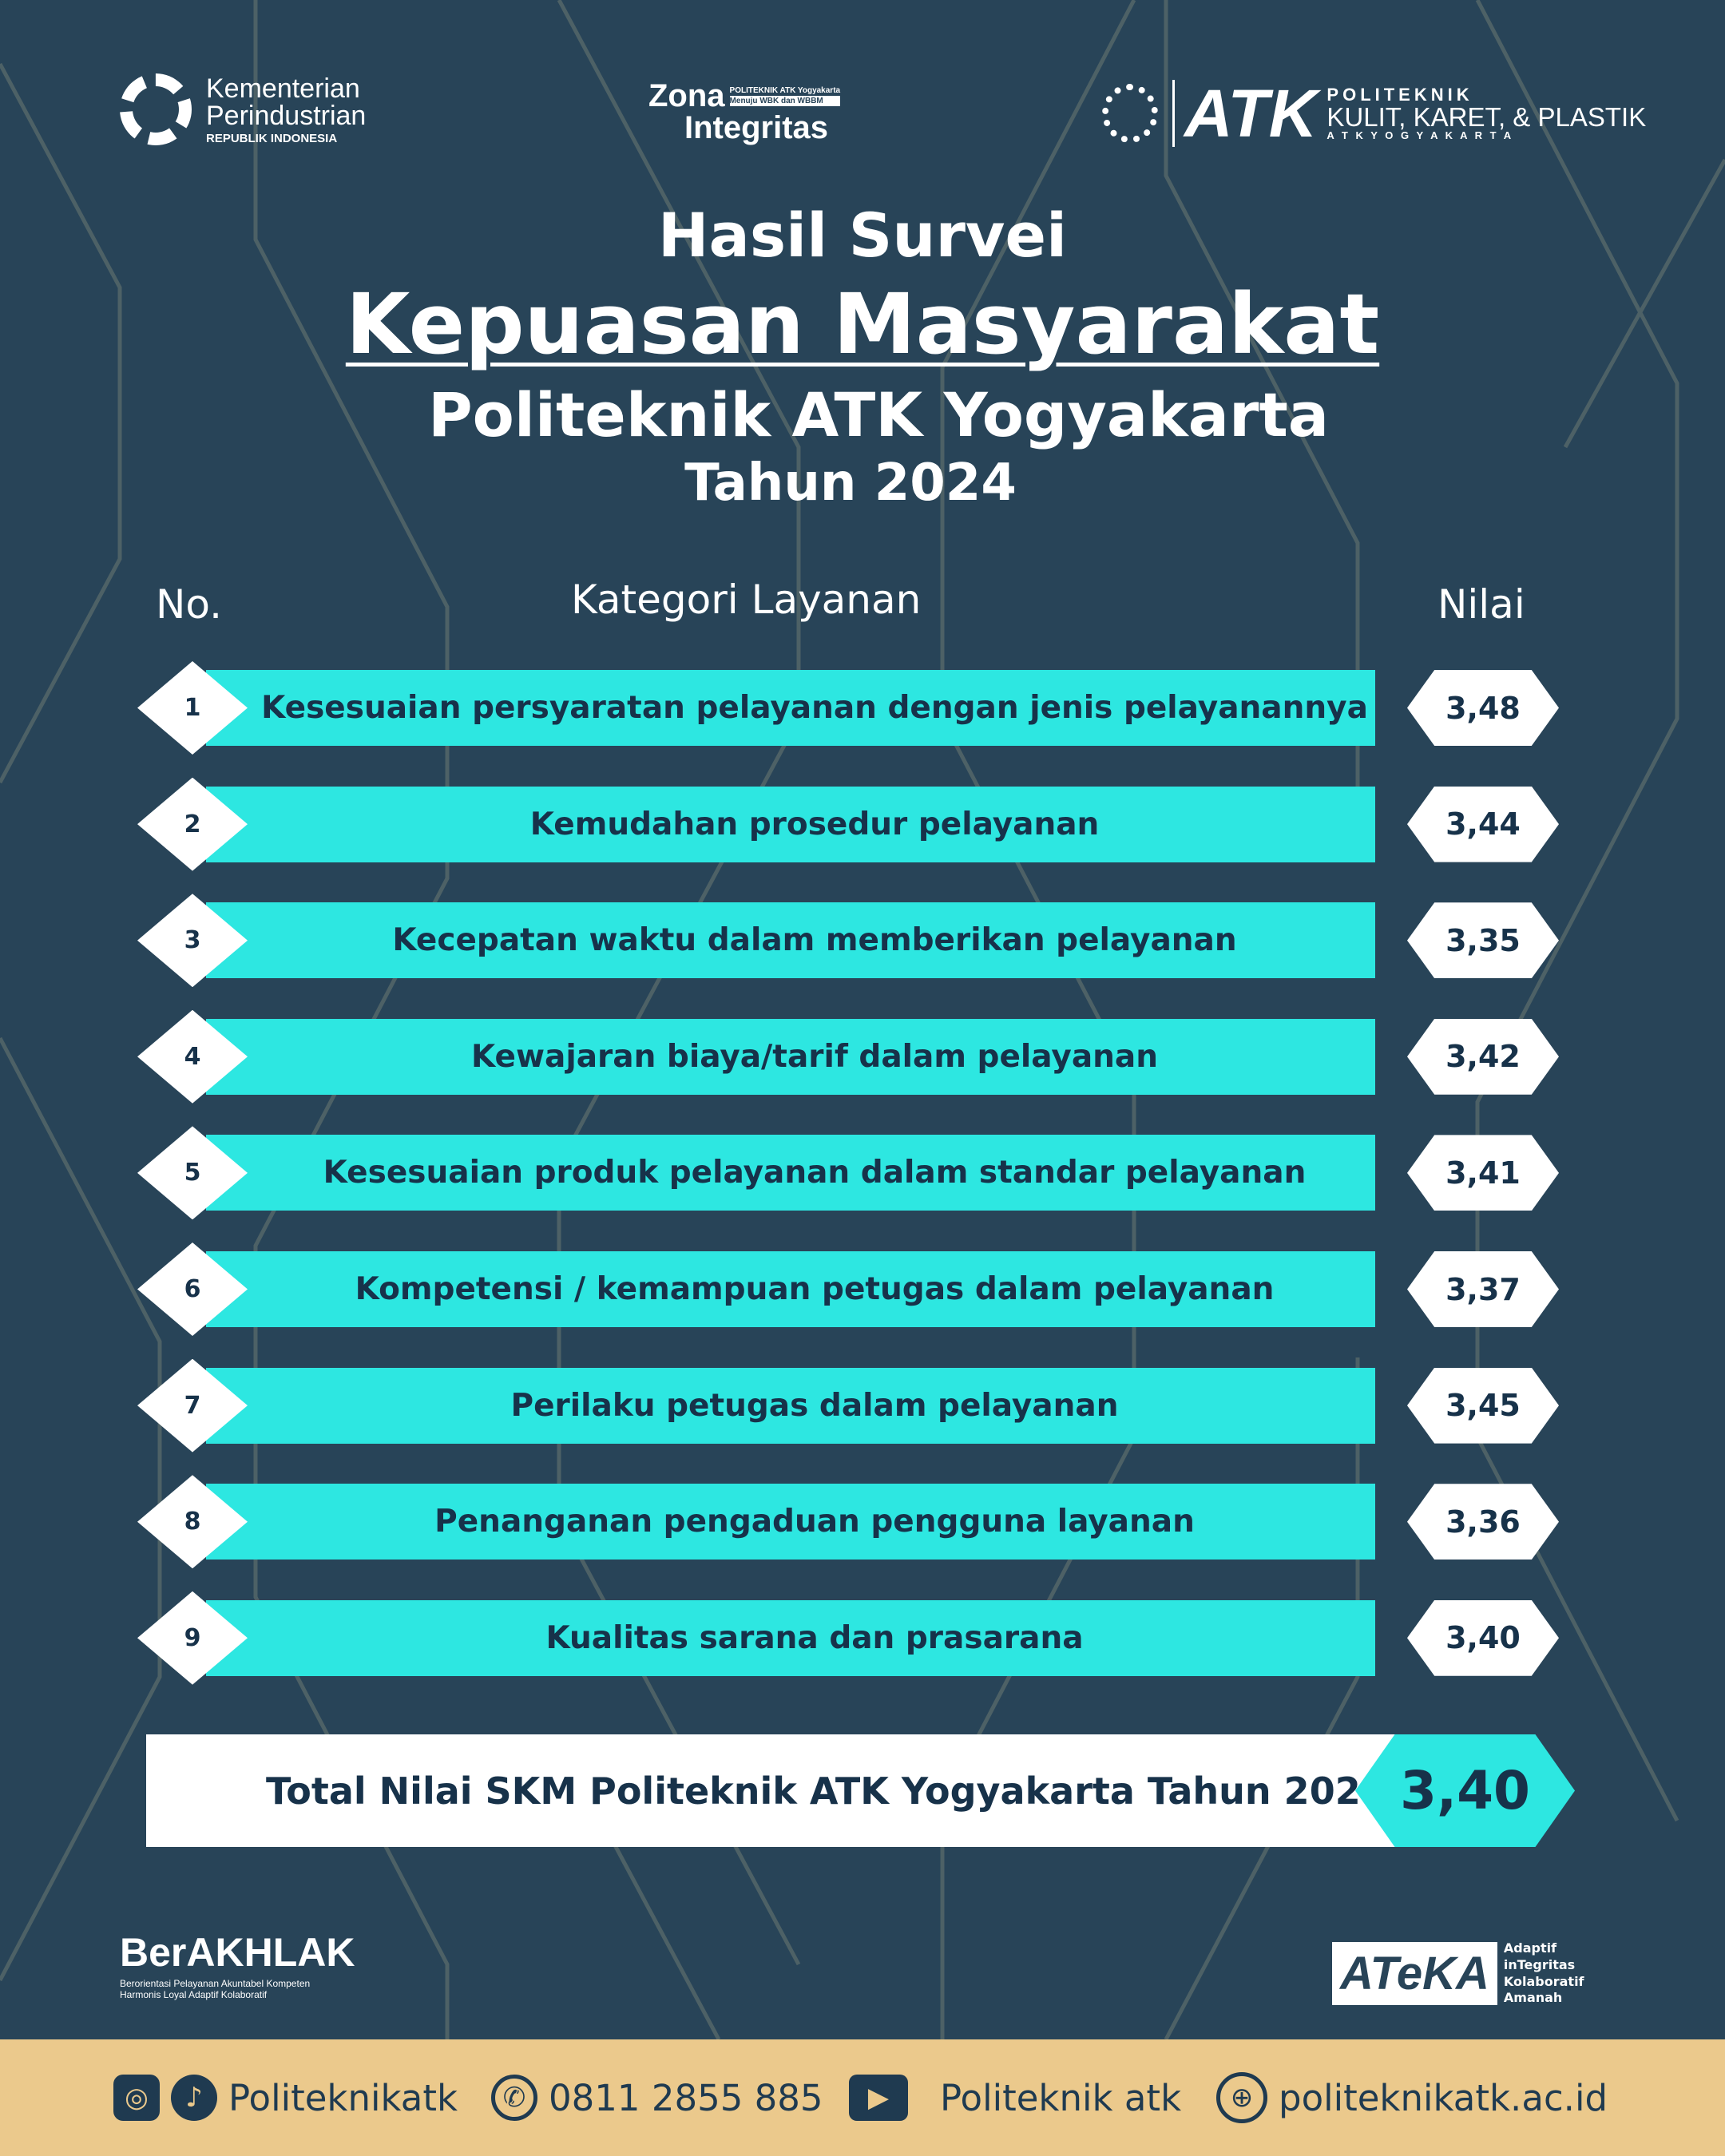  Describe the element at coordinates (657, 2097) in the screenshot. I see `footer-phone: ✆ 0811 2855 885` at that location.